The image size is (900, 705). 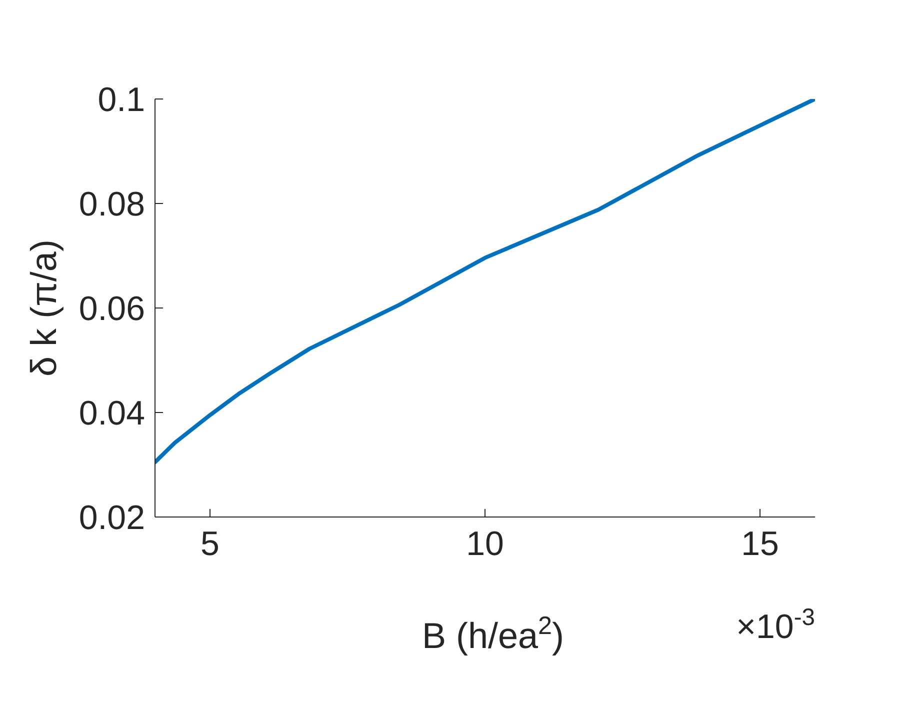 What do you see at coordinates (760, 544) in the screenshot?
I see `x-tick-label: 15` at bounding box center [760, 544].